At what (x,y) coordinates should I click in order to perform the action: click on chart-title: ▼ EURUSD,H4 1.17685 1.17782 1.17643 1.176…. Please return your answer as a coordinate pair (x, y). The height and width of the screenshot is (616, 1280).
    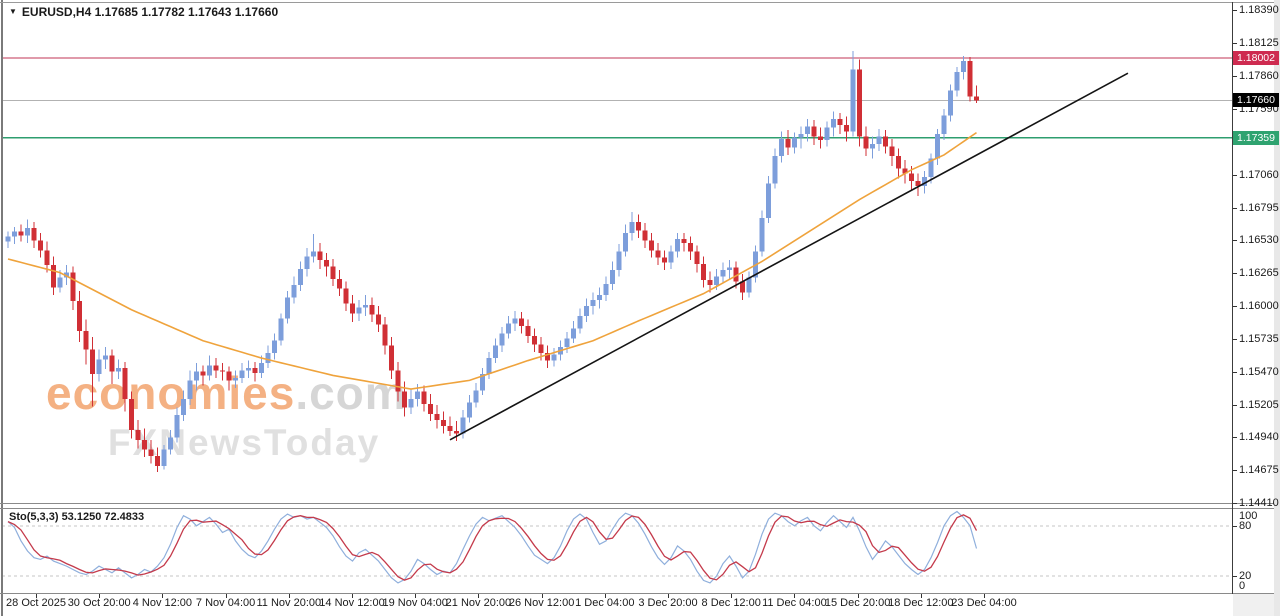
    Looking at the image, I should click on (143, 12).